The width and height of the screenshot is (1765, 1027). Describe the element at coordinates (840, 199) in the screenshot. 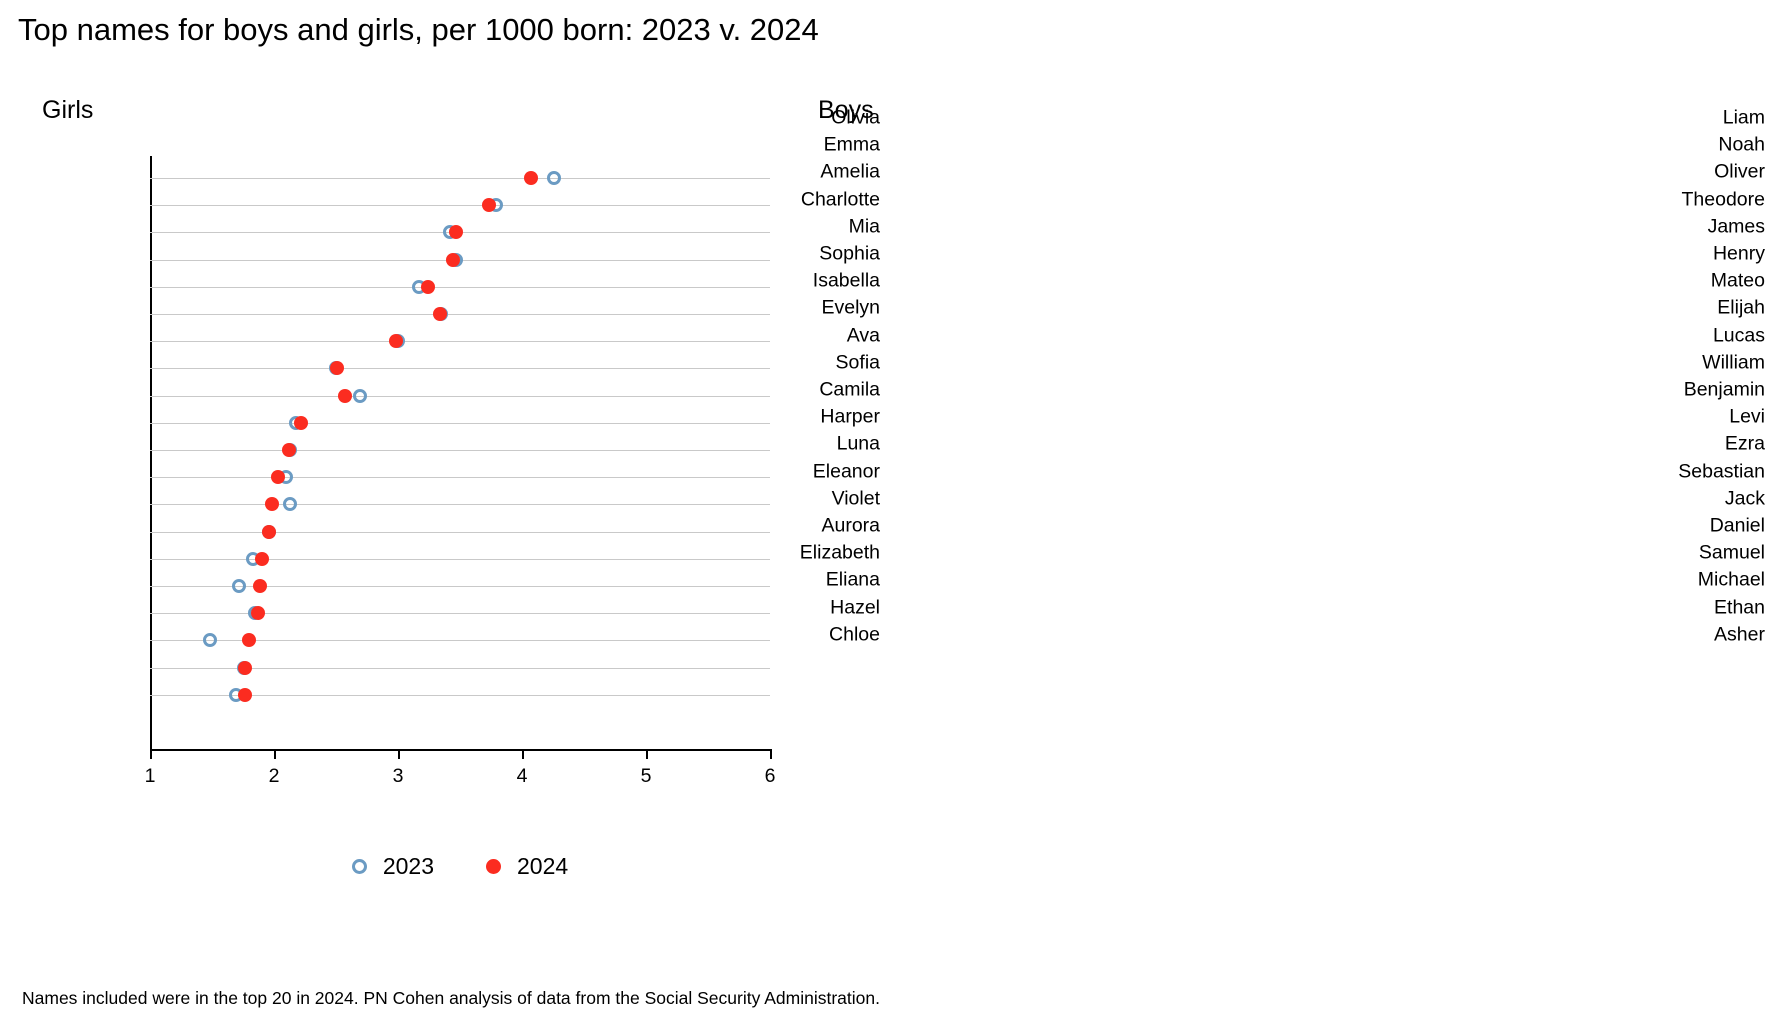

I see `category-label: Charlotte` at that location.